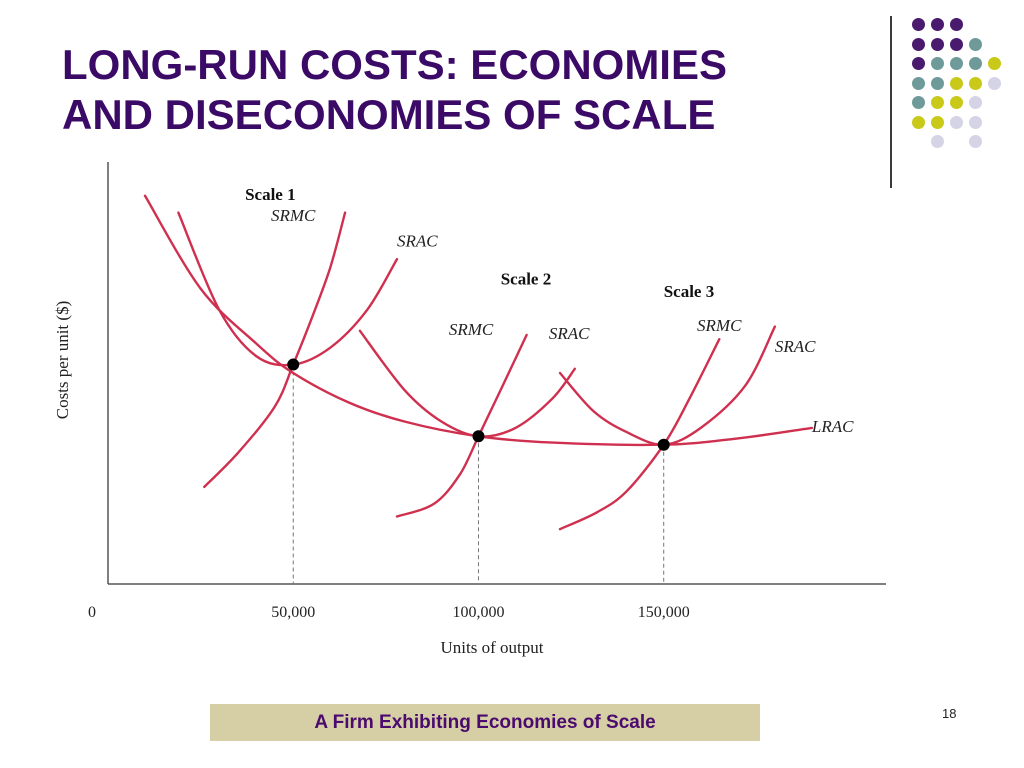  I want to click on scale-label: Scale 1, so click(270, 194).